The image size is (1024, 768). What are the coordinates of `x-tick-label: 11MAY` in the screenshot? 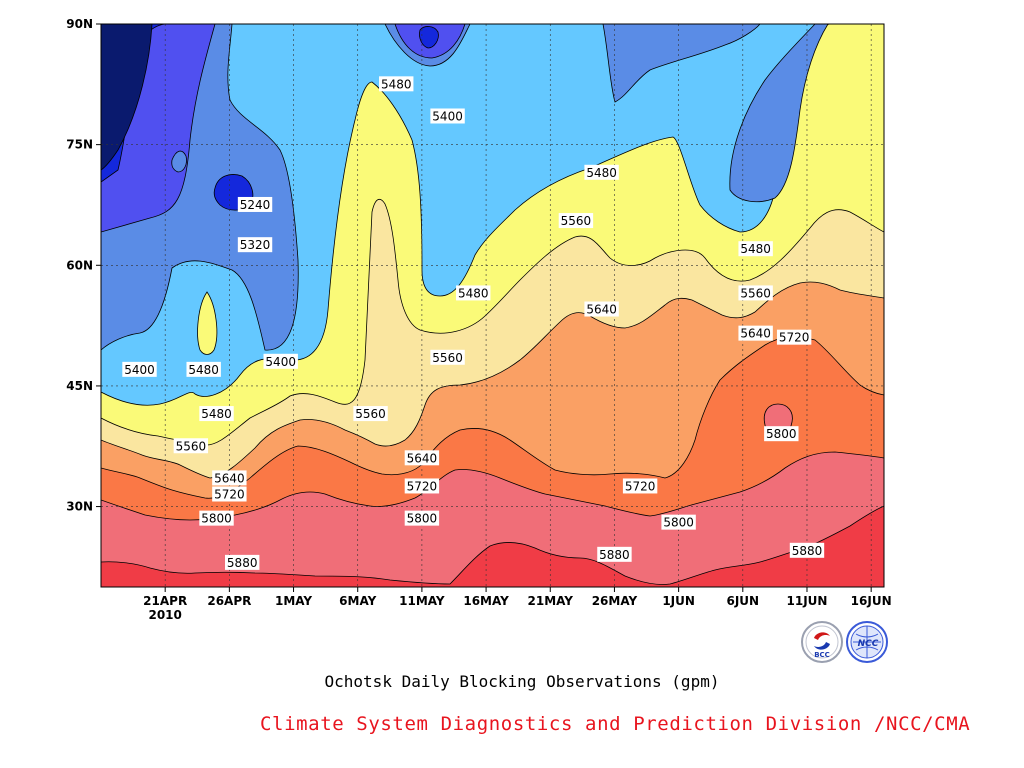 It's located at (422, 601).